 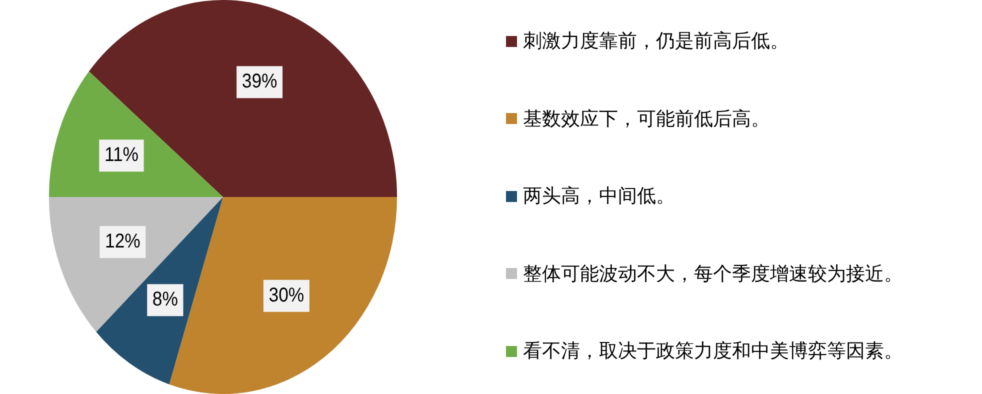 I want to click on data-label: 12%, so click(x=123, y=240).